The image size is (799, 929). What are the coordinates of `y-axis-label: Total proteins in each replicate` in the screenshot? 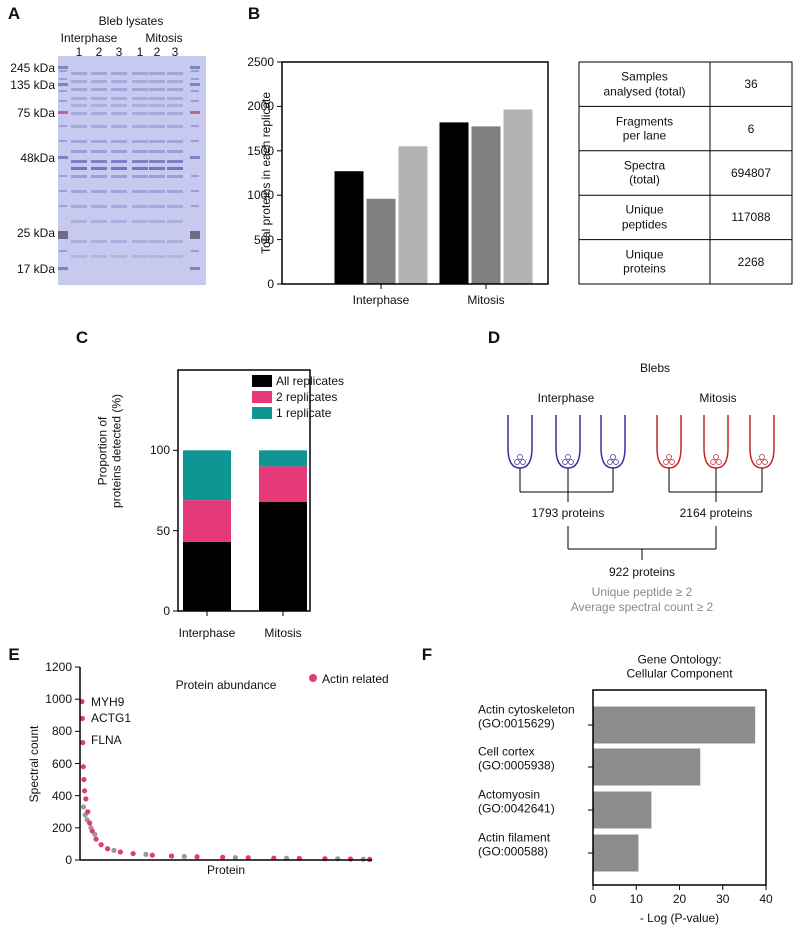 It's located at (265, 173).